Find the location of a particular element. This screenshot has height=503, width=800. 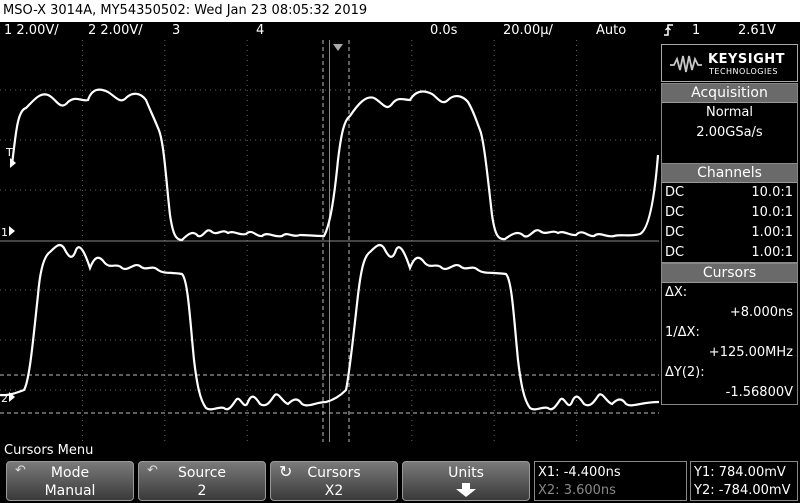

submenu-arrow-icon is located at coordinates (466, 492).